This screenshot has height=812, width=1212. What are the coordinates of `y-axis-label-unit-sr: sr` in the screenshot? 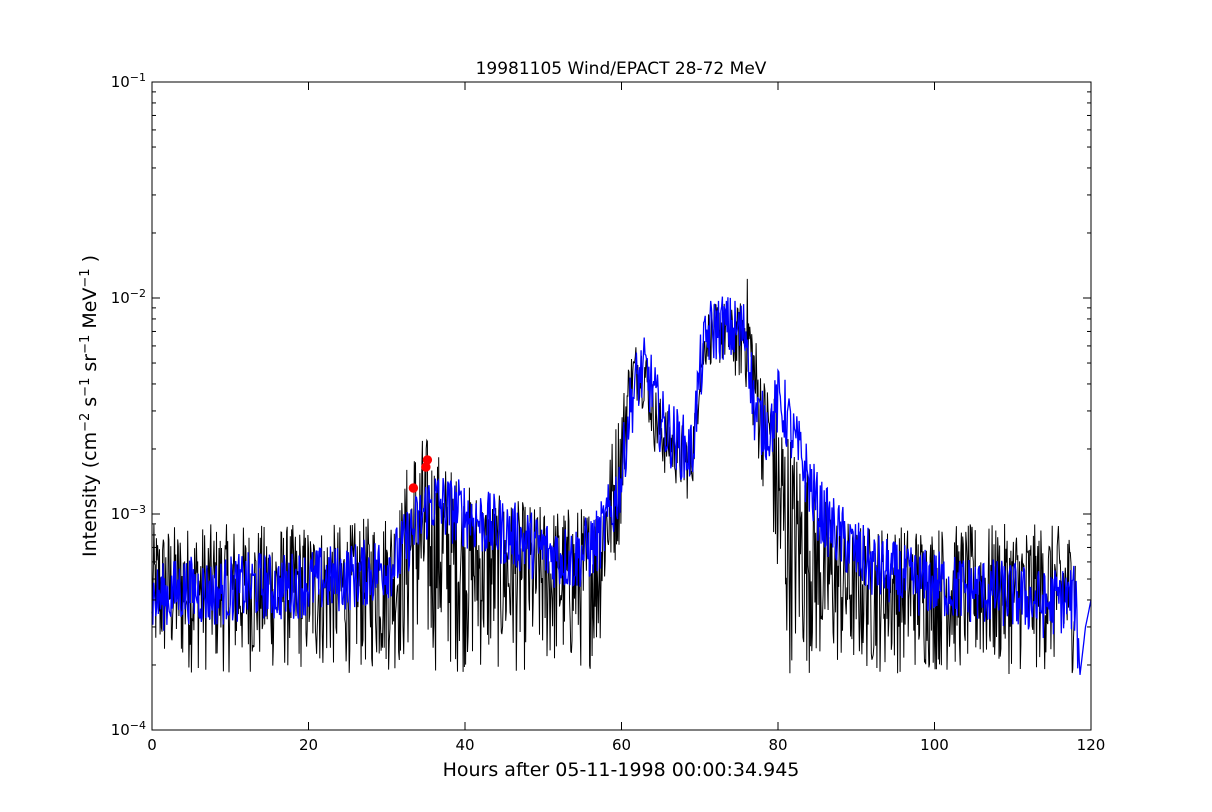 It's located at (90, 366).